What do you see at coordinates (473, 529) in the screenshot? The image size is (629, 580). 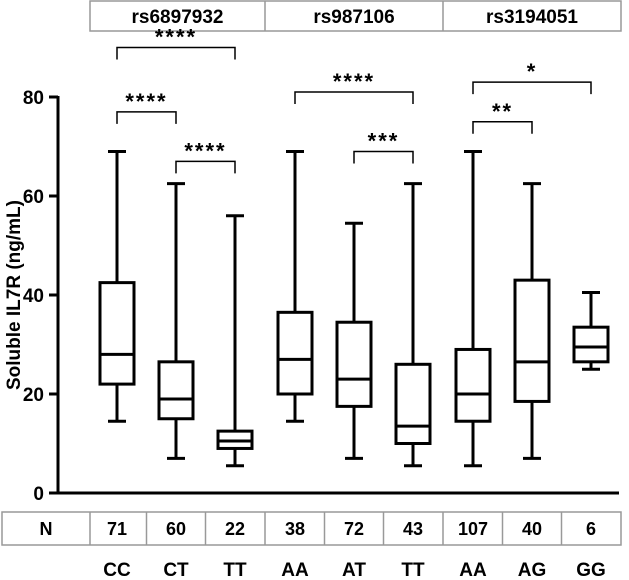 I see `n-value: 107` at bounding box center [473, 529].